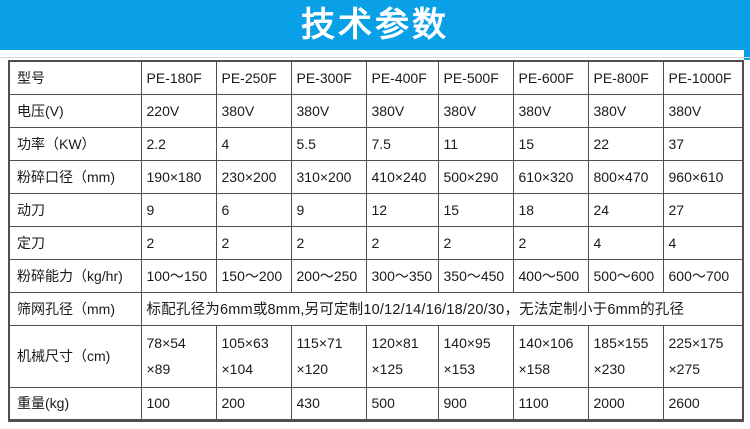  I want to click on dimension-line: ×275, so click(684, 369).